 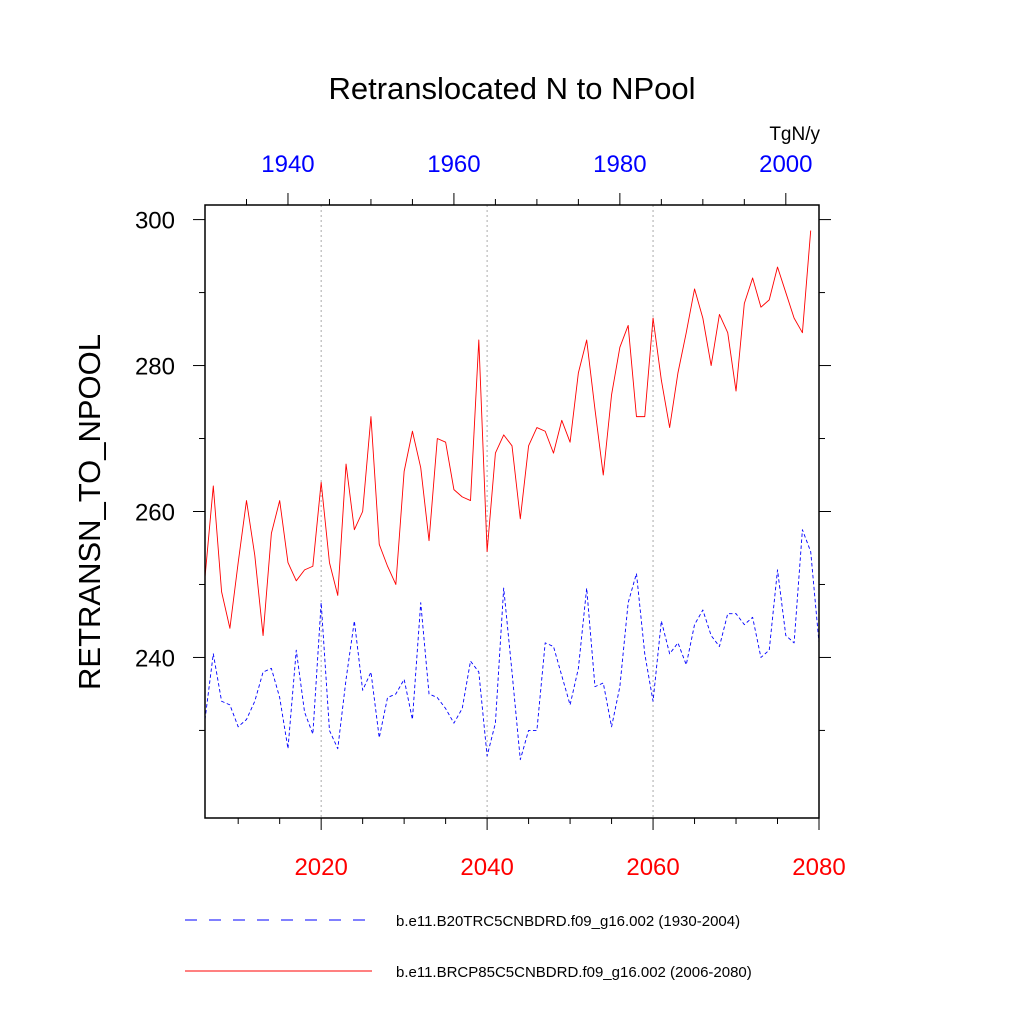 What do you see at coordinates (155, 513) in the screenshot?
I see `y-tick-label-260: 260` at bounding box center [155, 513].